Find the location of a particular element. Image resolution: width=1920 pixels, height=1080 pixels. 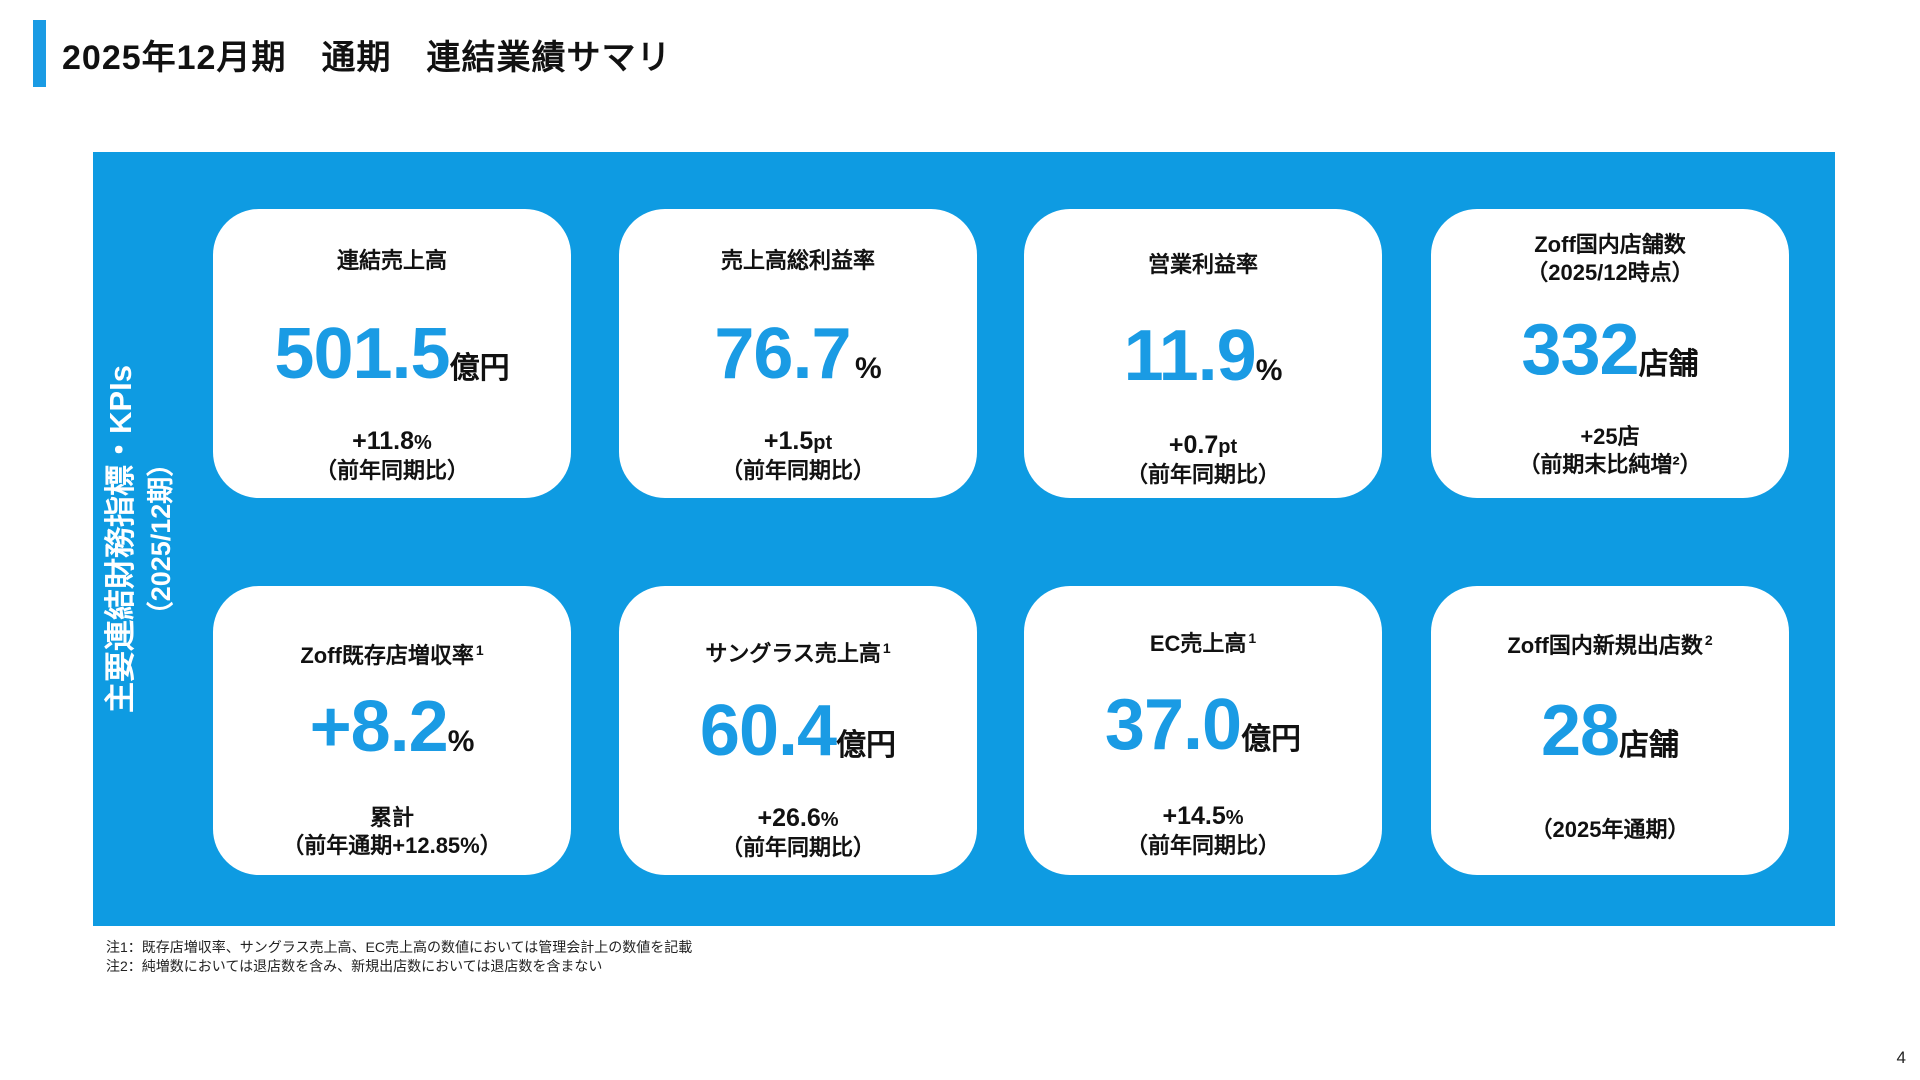

card-value: 76.7 % is located at coordinates (798, 354).